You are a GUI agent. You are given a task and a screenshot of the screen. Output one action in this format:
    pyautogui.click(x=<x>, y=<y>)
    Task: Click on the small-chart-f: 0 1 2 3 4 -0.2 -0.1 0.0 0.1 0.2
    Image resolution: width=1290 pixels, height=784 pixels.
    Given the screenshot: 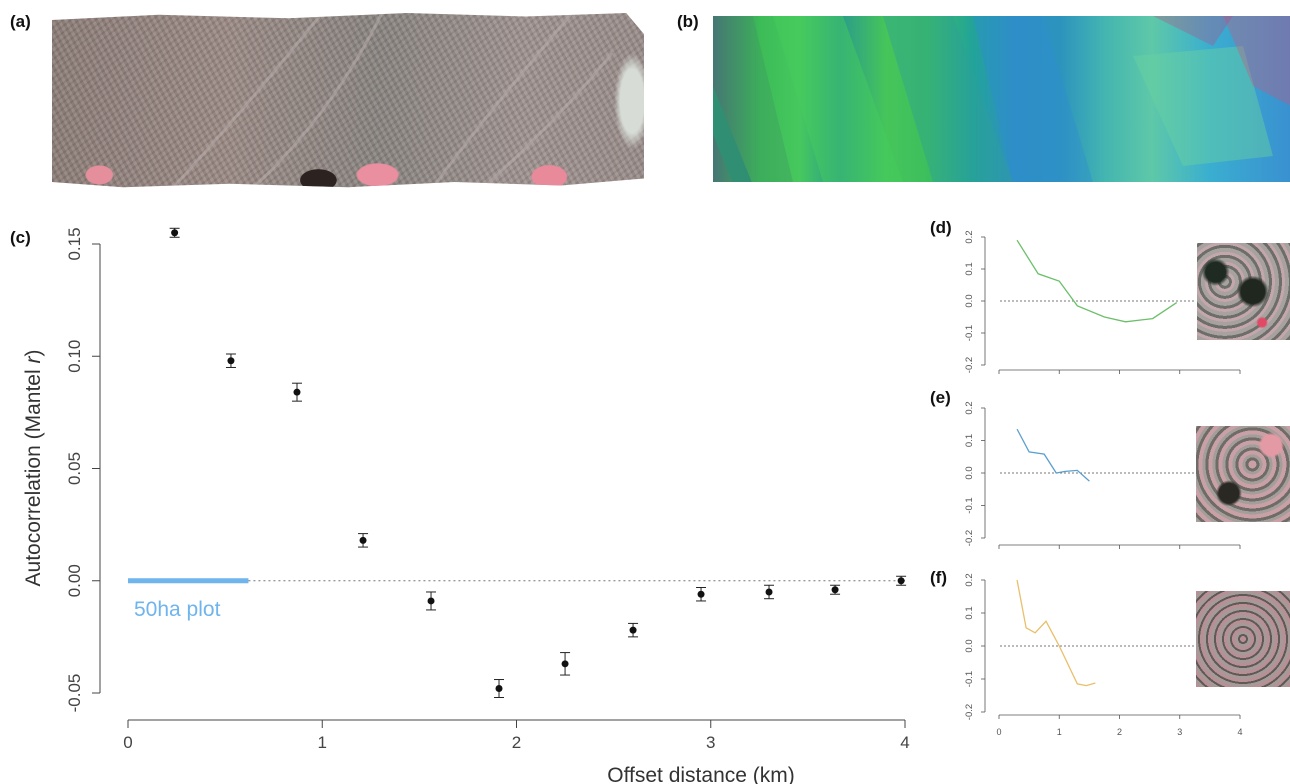 What is the action you would take?
    pyautogui.click(x=1103, y=655)
    